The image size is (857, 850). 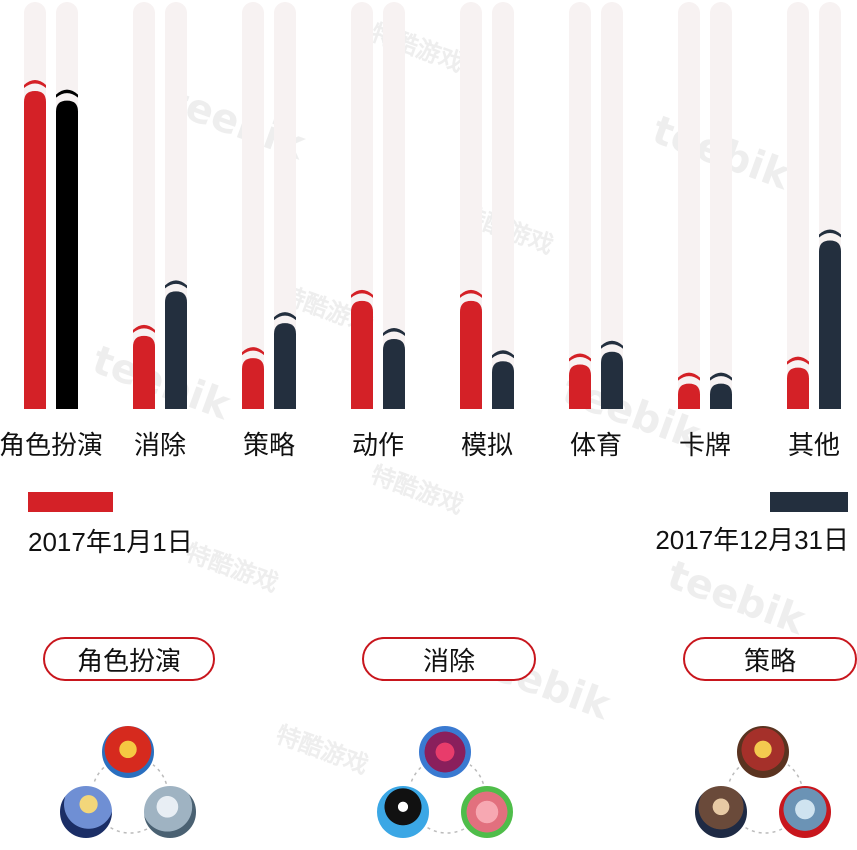 I want to click on lords-mobile-icon, so click(x=763, y=752).